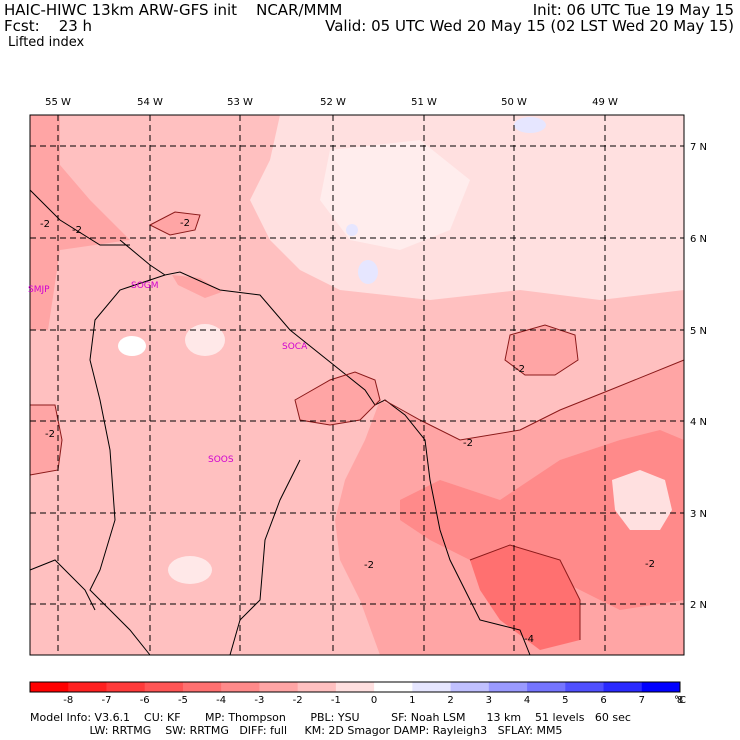  What do you see at coordinates (197, 286) in the screenshot?
I see `darker-patch-sogm` at bounding box center [197, 286].